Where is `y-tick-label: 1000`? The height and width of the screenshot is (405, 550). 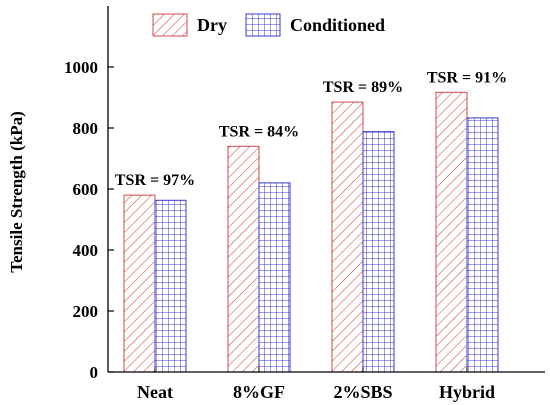 y-tick-label: 1000 is located at coordinates (81, 67).